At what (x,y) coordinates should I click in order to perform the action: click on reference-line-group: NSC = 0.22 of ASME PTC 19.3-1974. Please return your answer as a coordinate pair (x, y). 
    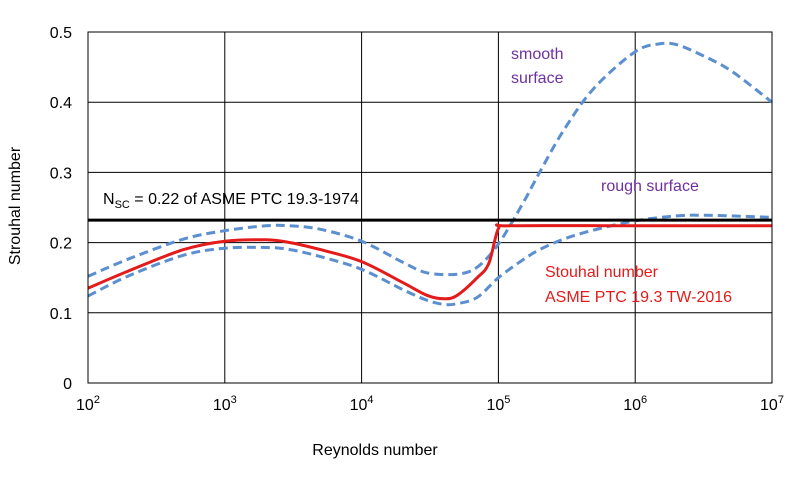
    Looking at the image, I should click on (430, 206).